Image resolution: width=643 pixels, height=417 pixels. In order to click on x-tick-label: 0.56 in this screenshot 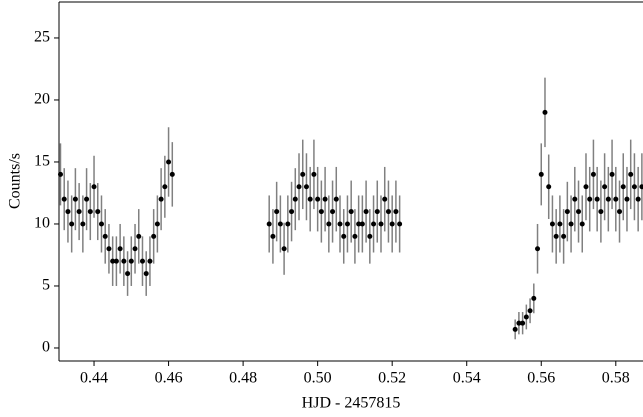, I will do `click(541, 378)`.